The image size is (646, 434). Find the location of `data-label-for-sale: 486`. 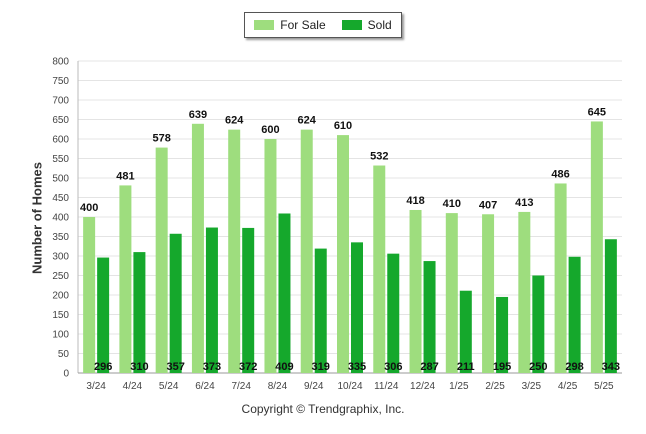

data-label-for-sale: 486 is located at coordinates (560, 174).